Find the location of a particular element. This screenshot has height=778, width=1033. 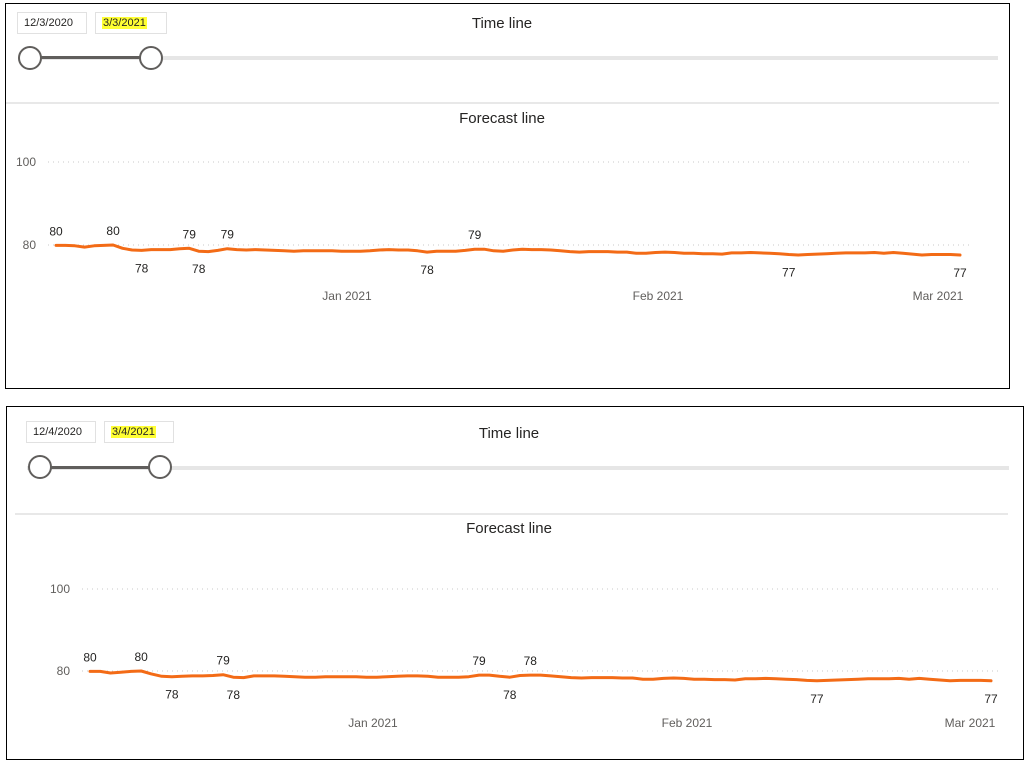

start-date-input: 12/3/2020 is located at coordinates (52, 23).